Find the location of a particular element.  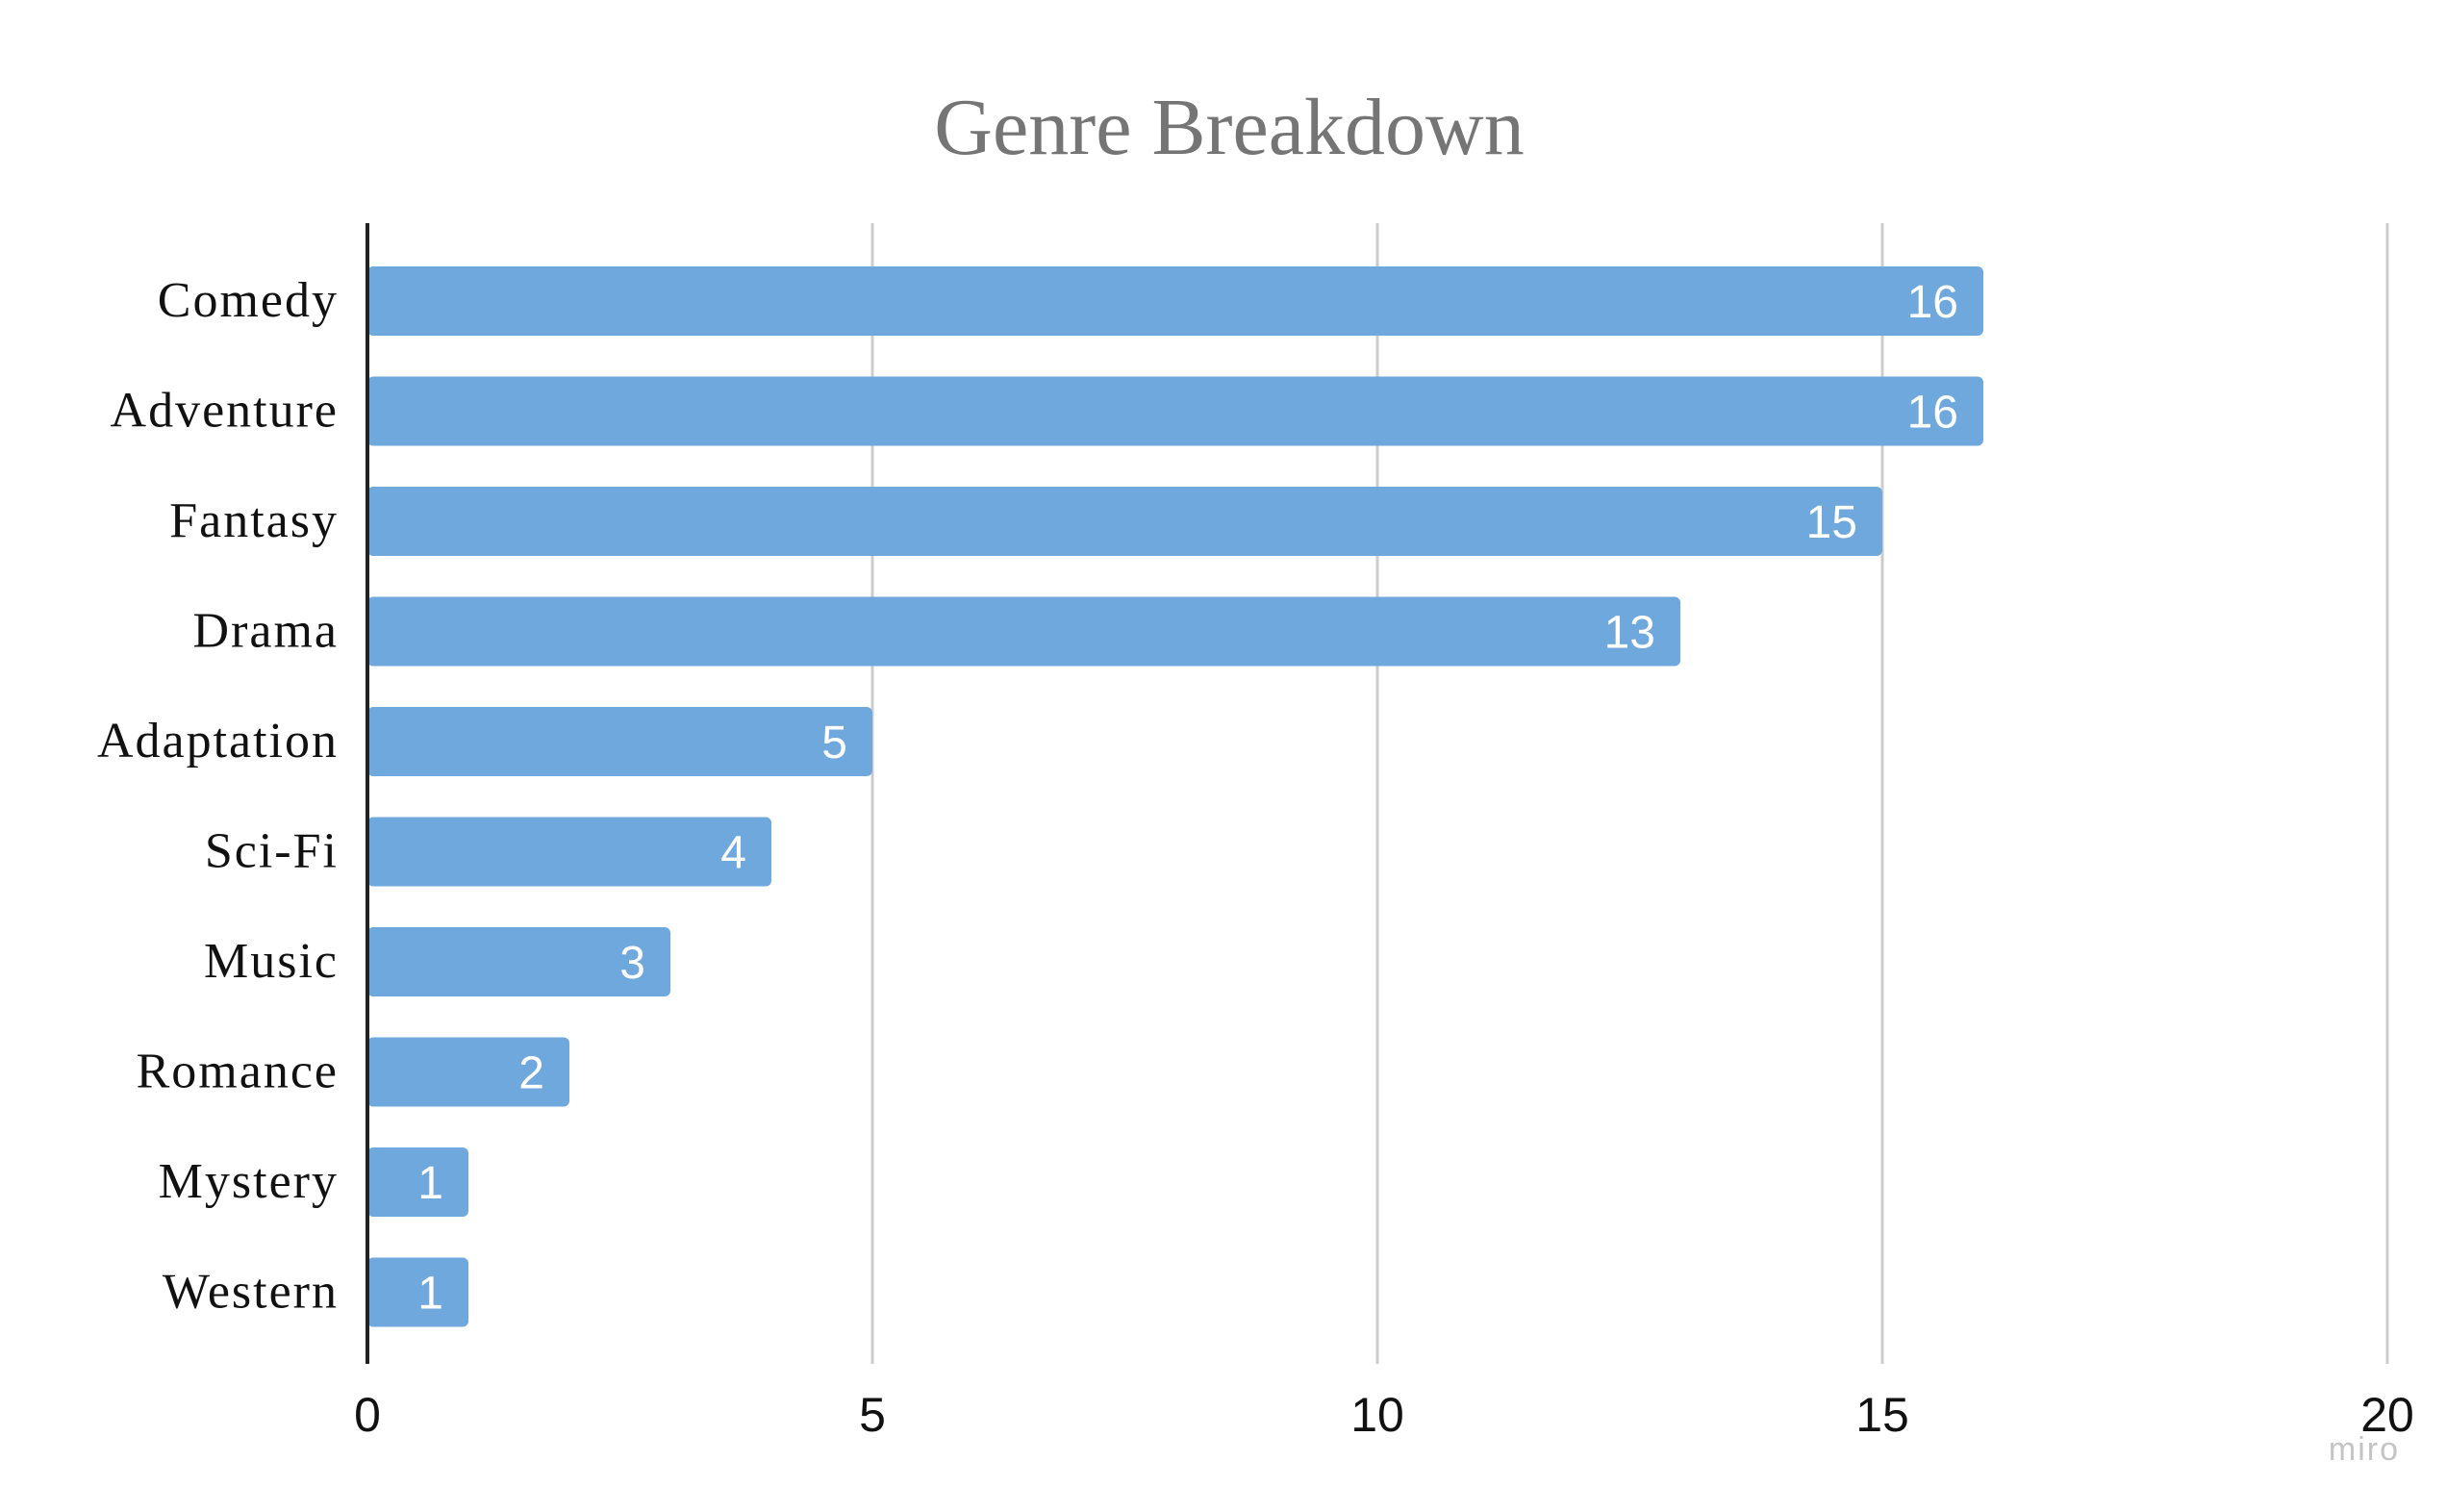

x-tick-label: 5 is located at coordinates (872, 1415).